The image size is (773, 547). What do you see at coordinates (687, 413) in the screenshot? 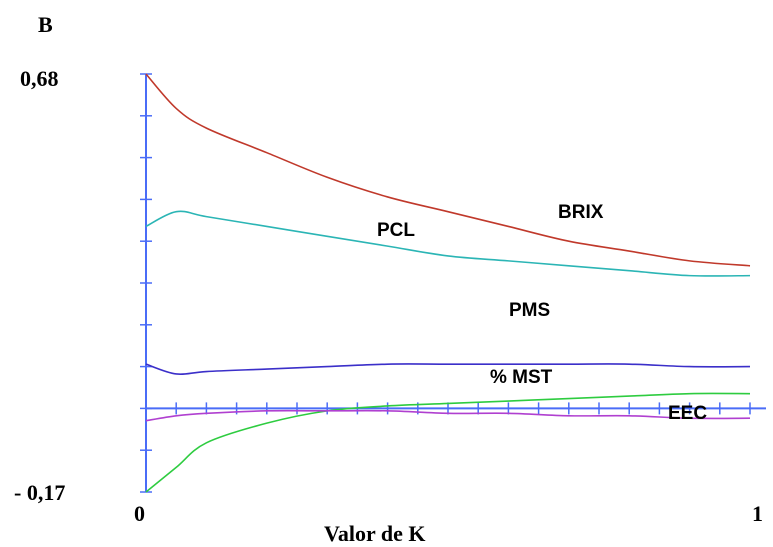
I see `series-label-eec: EEC` at bounding box center [687, 413].